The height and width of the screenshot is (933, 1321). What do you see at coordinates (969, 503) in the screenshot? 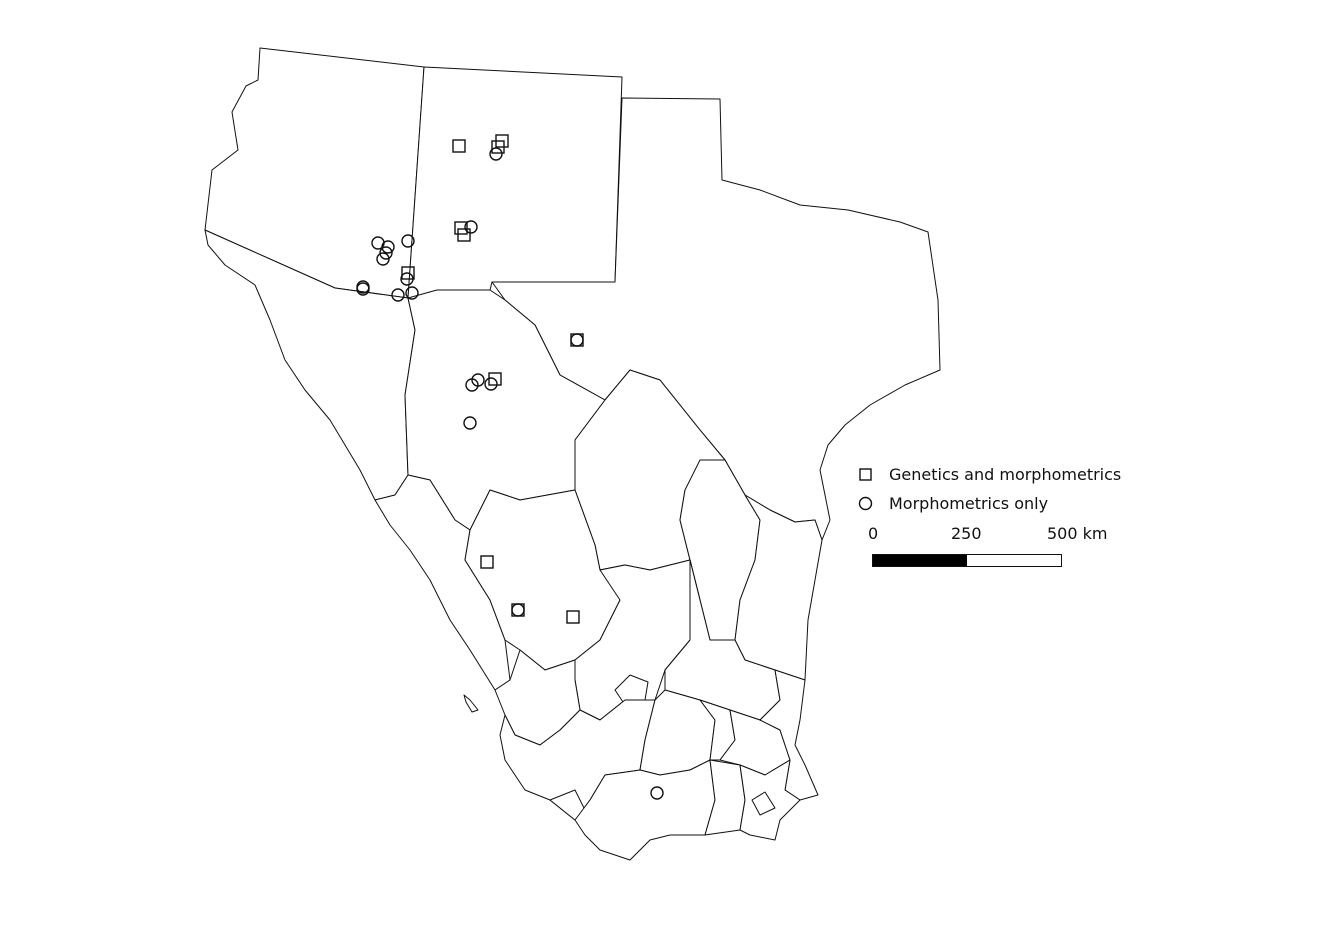
I see `legend-label-morphometrics: Morphometrics only` at bounding box center [969, 503].